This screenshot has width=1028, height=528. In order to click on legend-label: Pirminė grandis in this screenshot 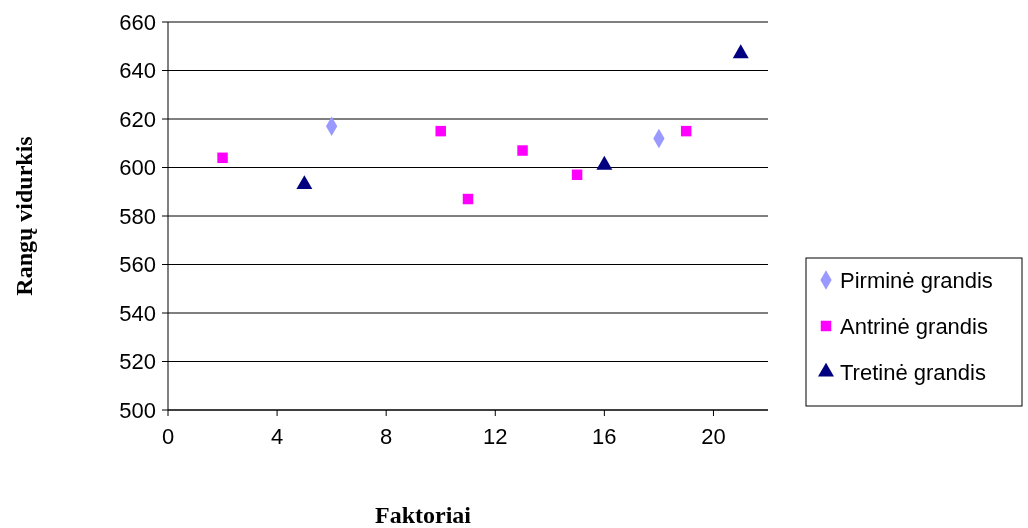, I will do `click(916, 280)`.